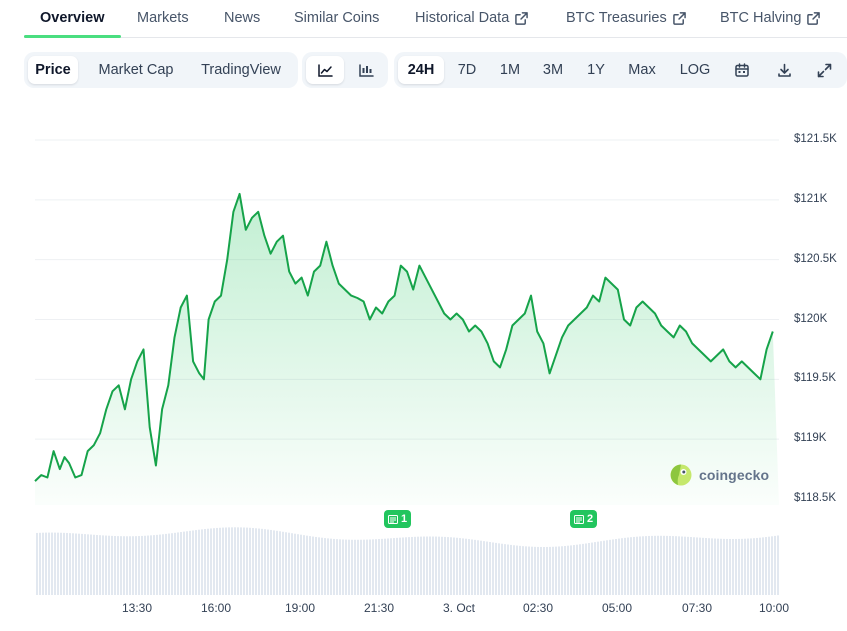  What do you see at coordinates (241, 70) in the screenshot?
I see `metric-tradingview-button: TradingView` at bounding box center [241, 70].